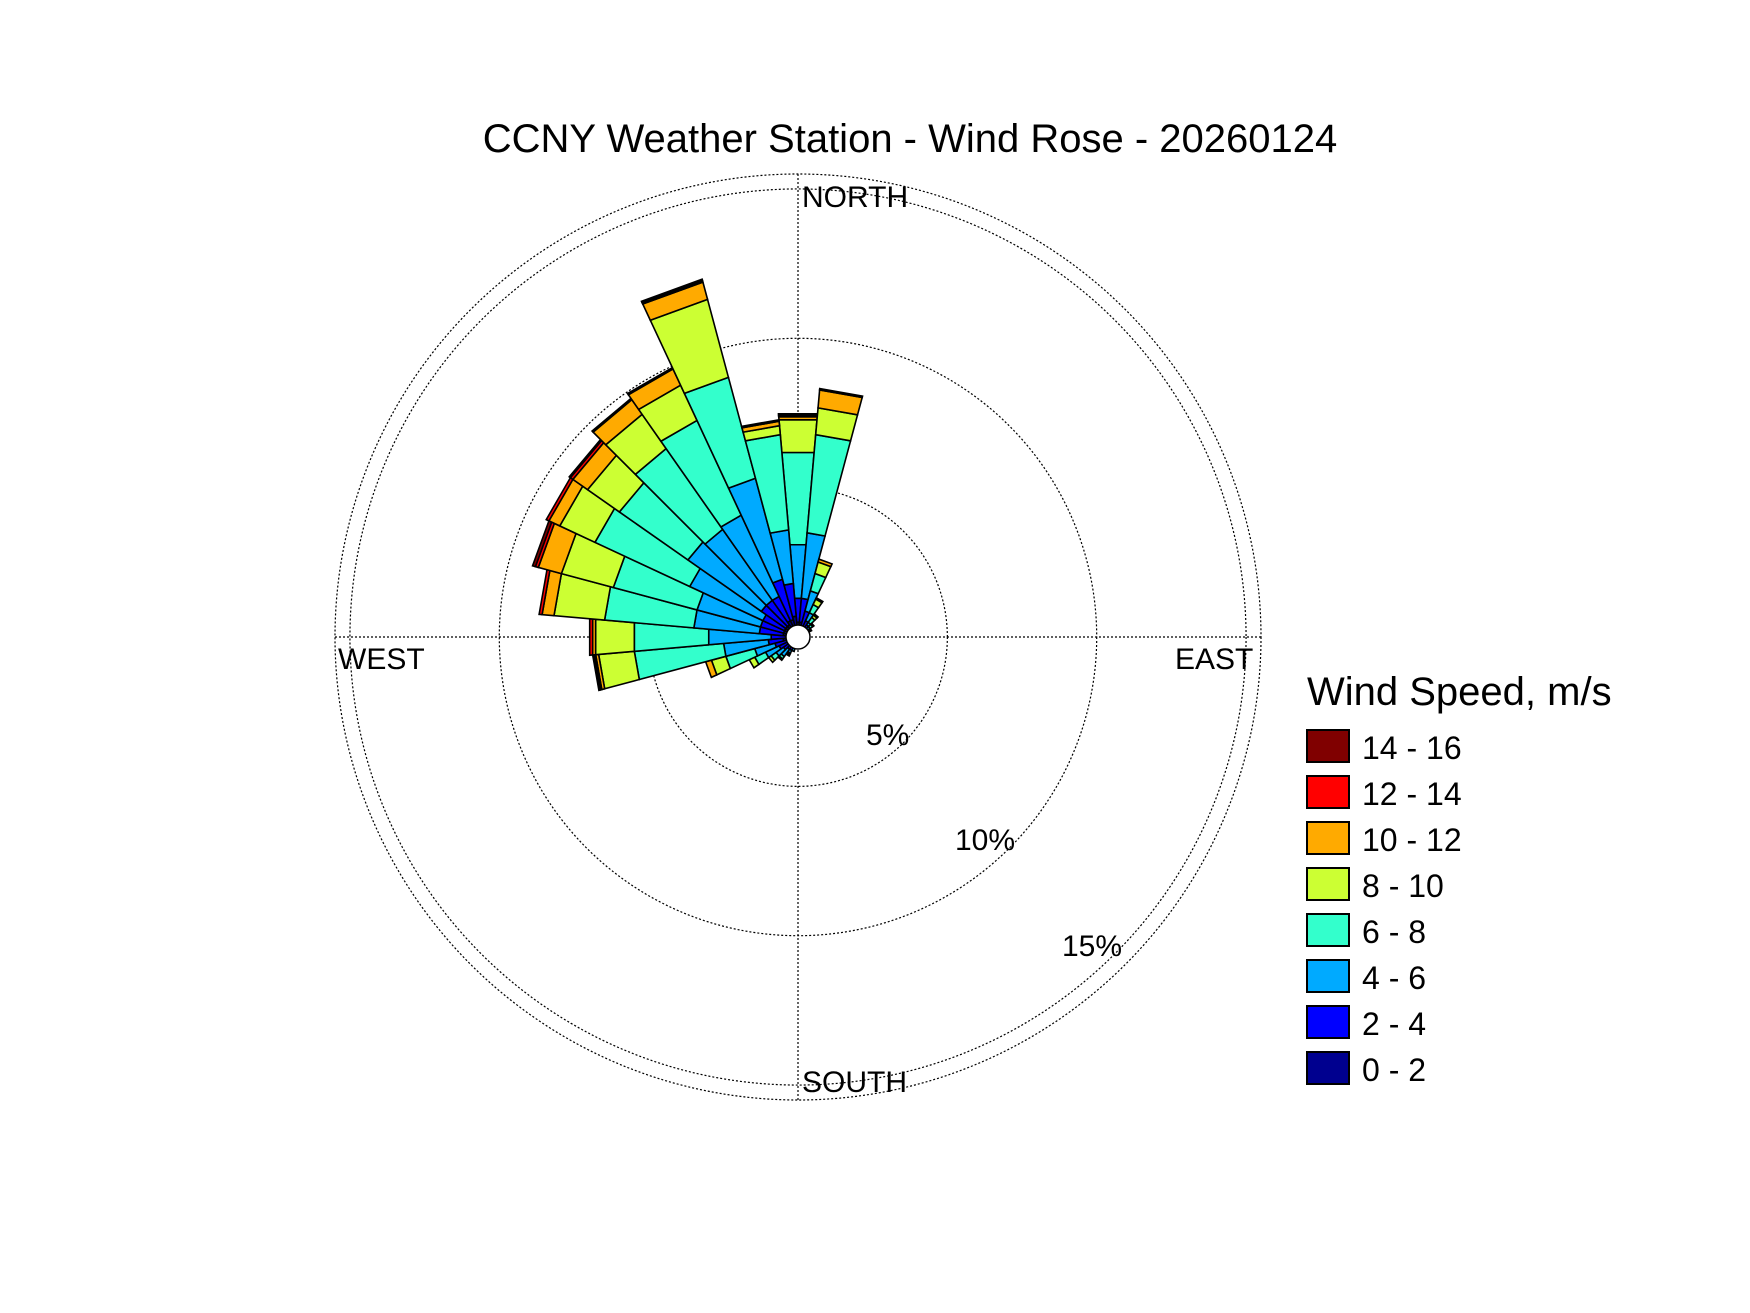  I want to click on ring-label-15: 15%, so click(1092, 946).